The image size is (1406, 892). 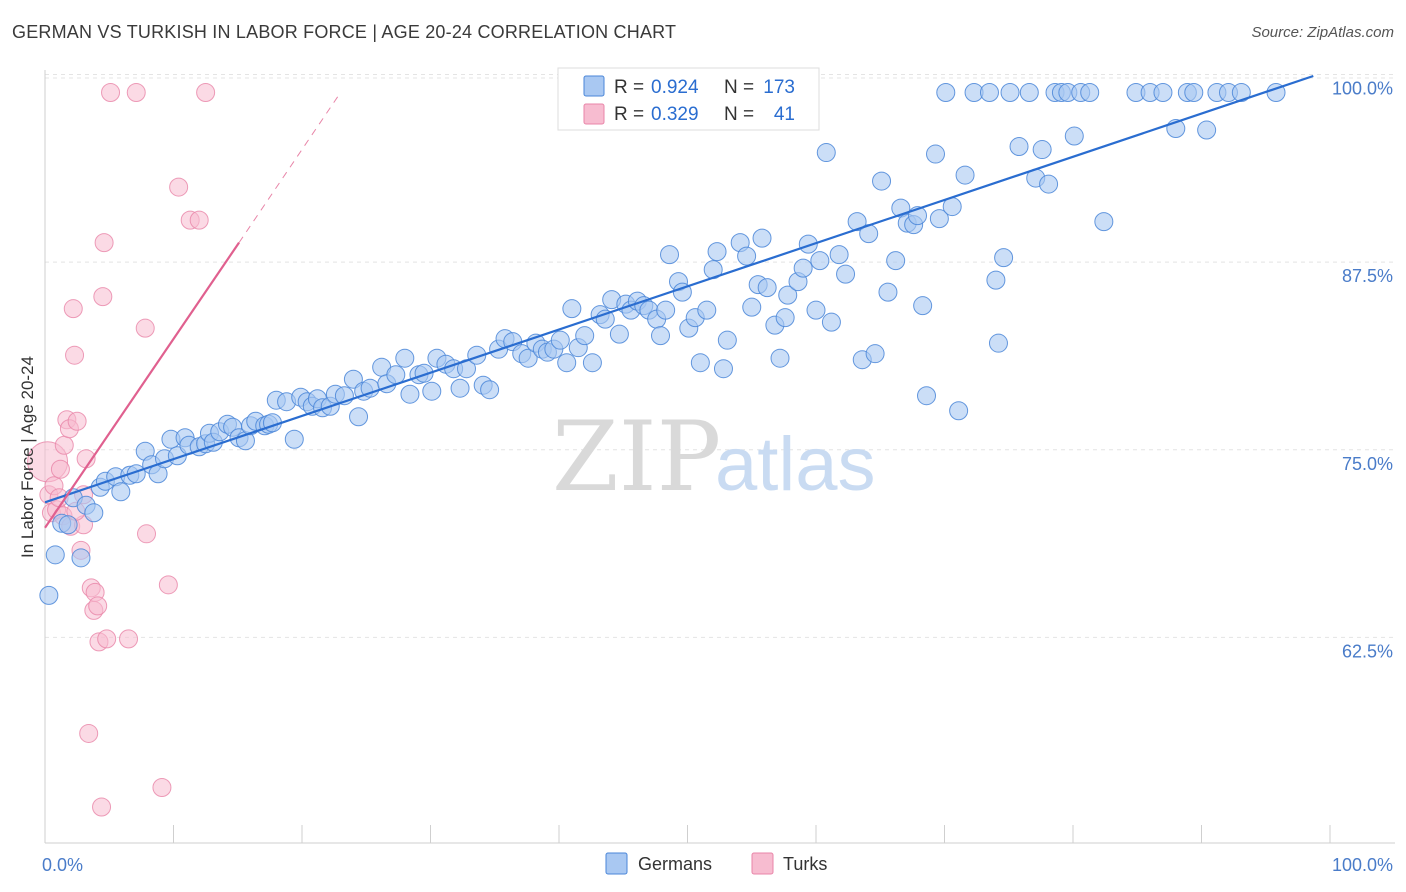 What do you see at coordinates (594, 86) in the screenshot?
I see `germans-swatch` at bounding box center [594, 86].